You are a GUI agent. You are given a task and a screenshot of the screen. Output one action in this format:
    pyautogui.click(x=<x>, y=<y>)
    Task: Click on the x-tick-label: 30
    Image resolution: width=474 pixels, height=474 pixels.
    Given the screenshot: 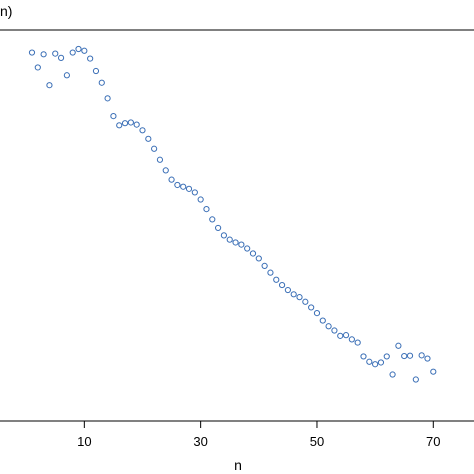 What is the action you would take?
    pyautogui.click(x=200, y=441)
    